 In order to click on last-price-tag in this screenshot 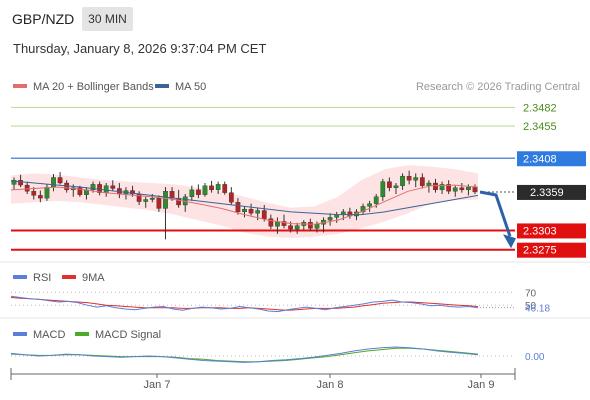, I will do `click(551, 192)`.